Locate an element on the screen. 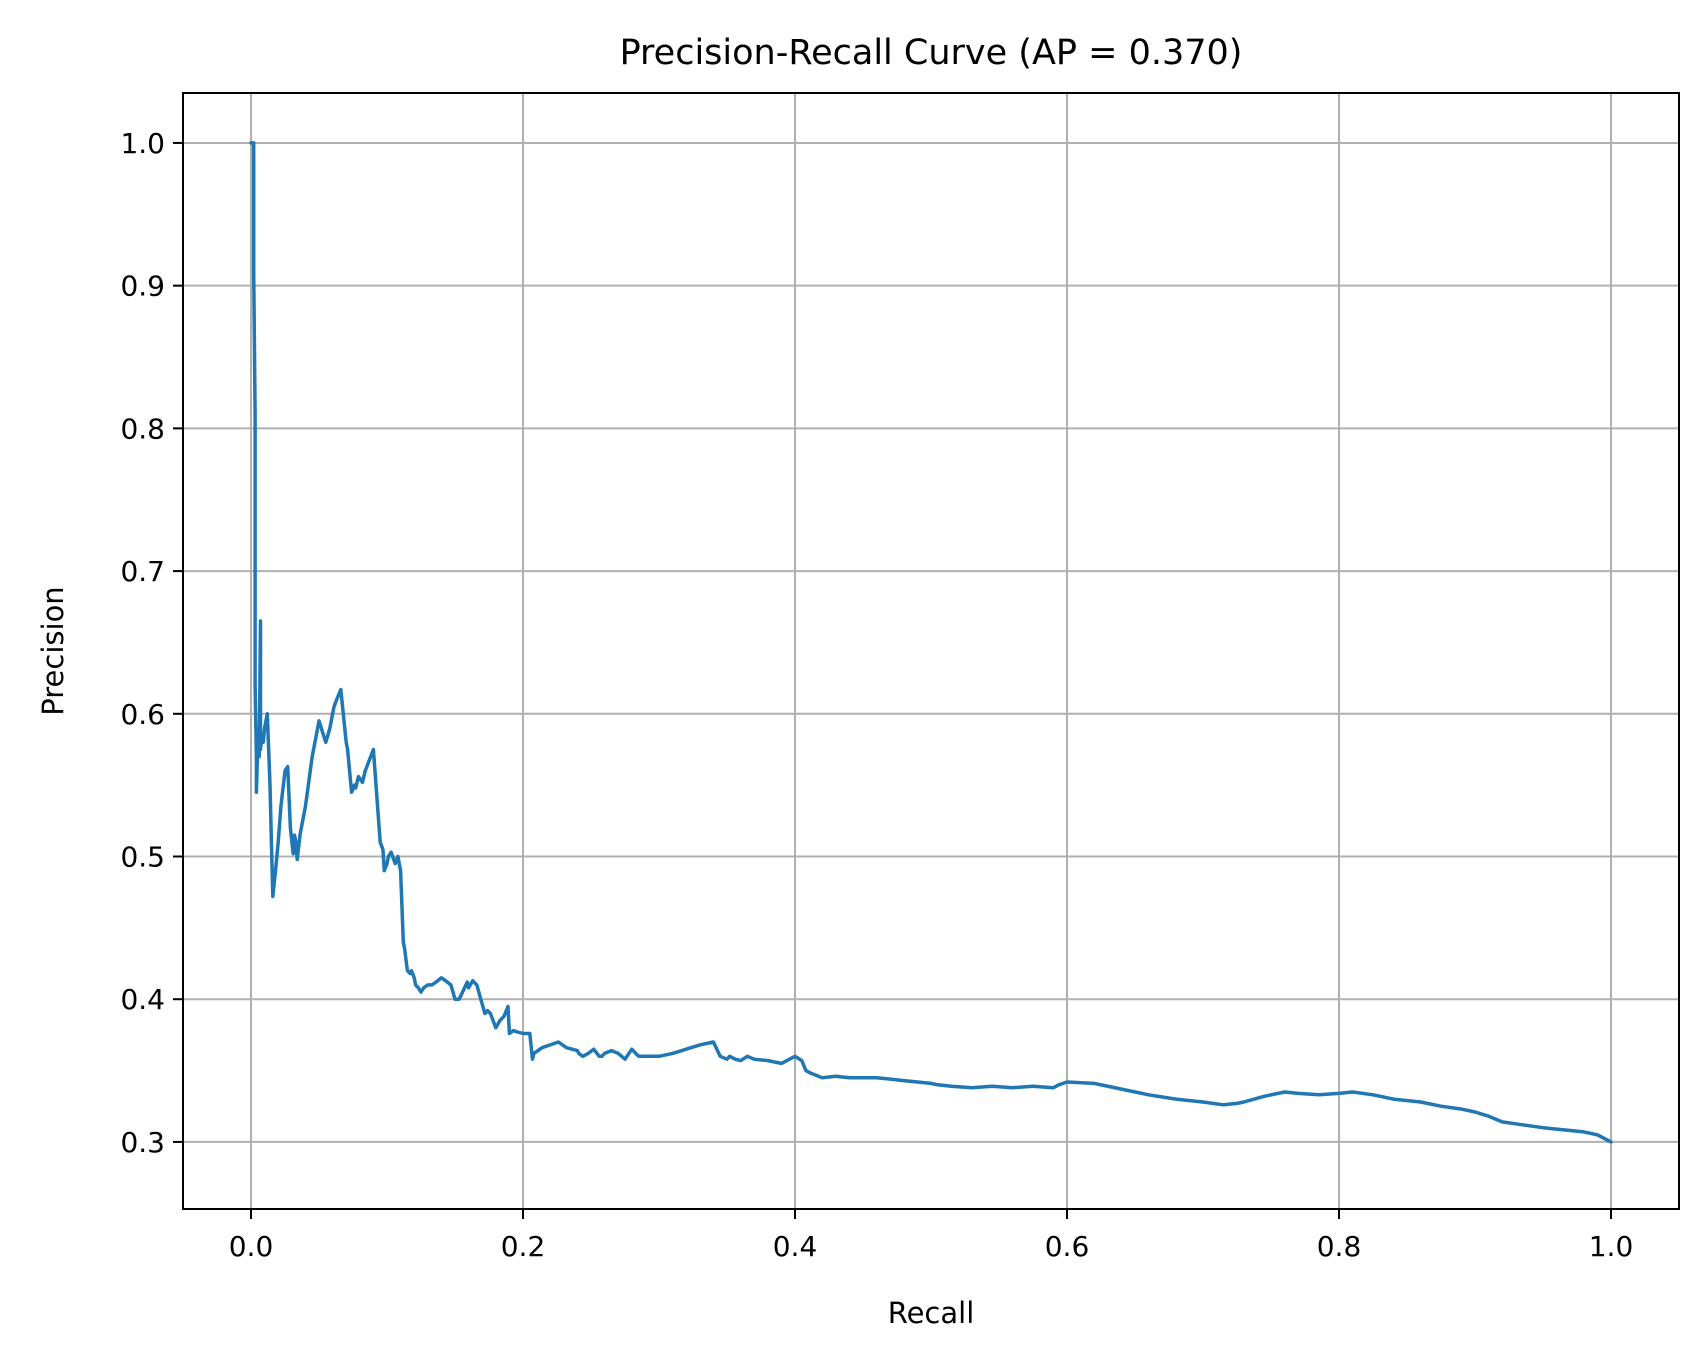  y-tick-label: 0.9 is located at coordinates (142, 286).